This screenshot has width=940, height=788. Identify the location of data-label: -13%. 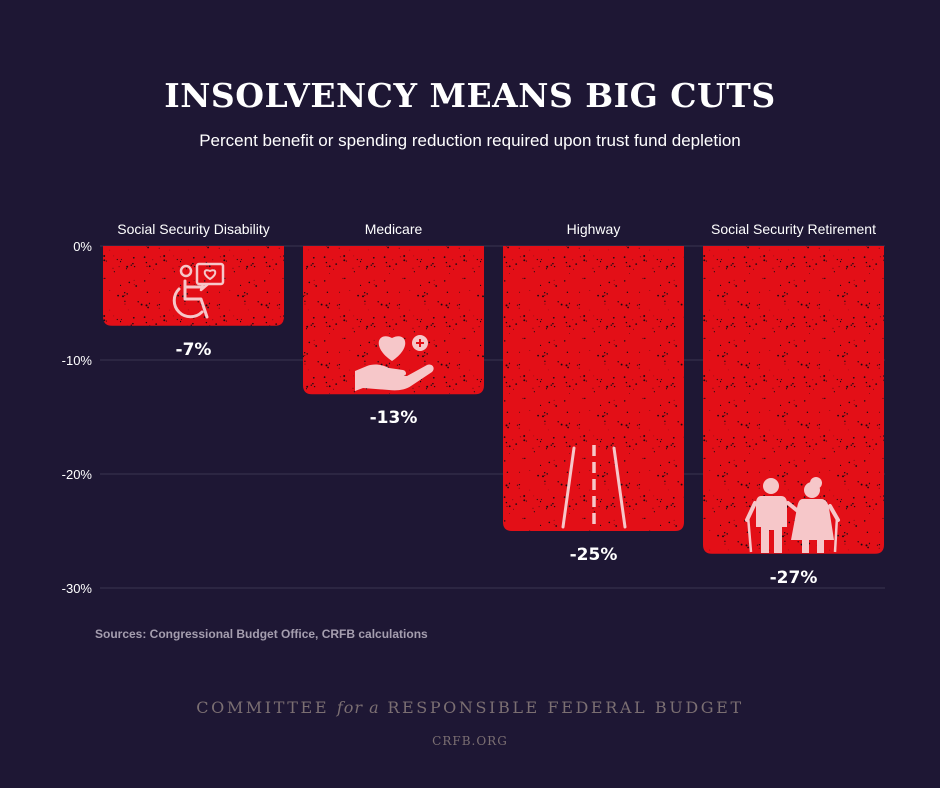
(394, 418).